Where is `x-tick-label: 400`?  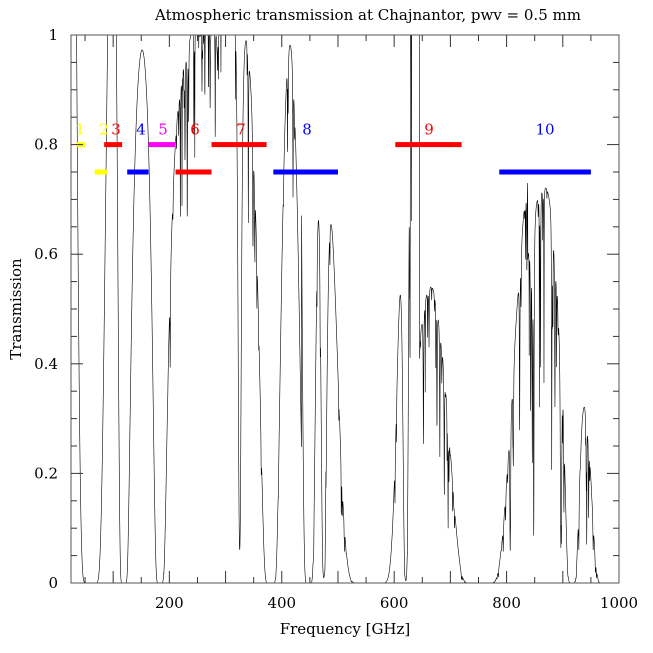 x-tick-label: 400 is located at coordinates (281, 603).